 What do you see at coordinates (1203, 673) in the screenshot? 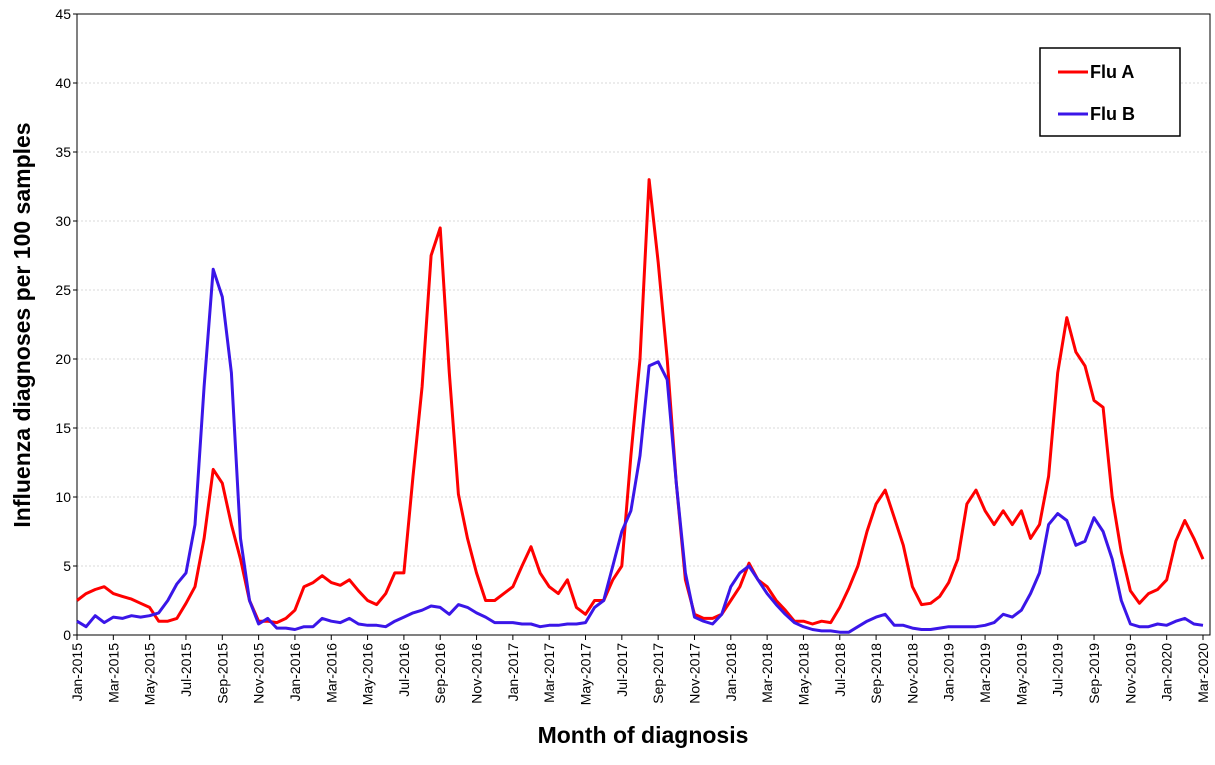
I see `x-tick-label: Mar-2020` at bounding box center [1203, 673].